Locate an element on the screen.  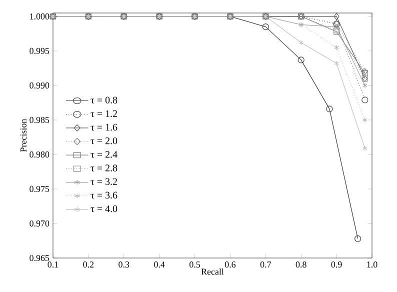
legend-label: τ = 1.6 is located at coordinates (104, 127).